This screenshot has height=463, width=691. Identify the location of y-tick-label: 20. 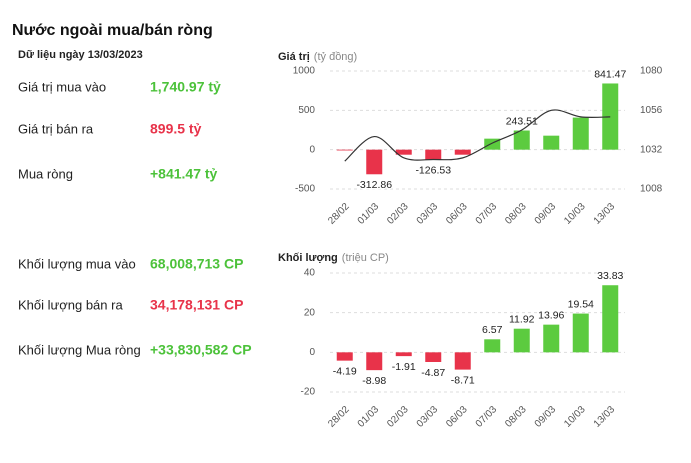
(310, 312).